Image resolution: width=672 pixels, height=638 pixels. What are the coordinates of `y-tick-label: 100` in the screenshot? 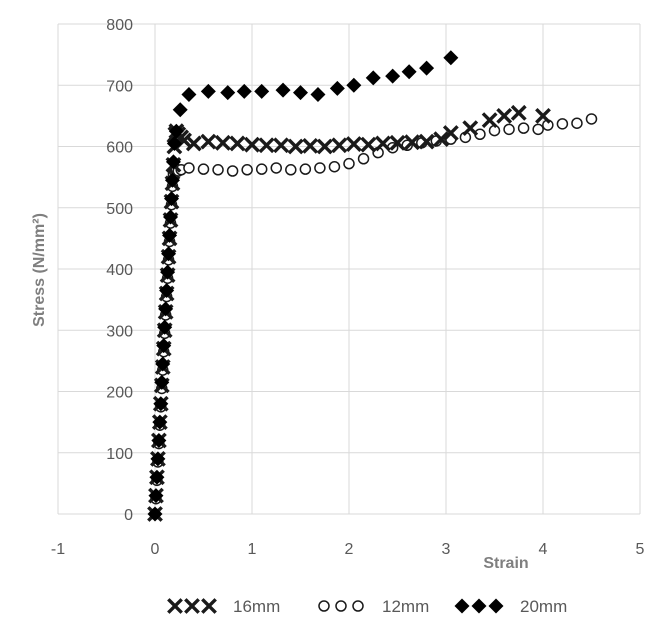 It's located at (119, 454).